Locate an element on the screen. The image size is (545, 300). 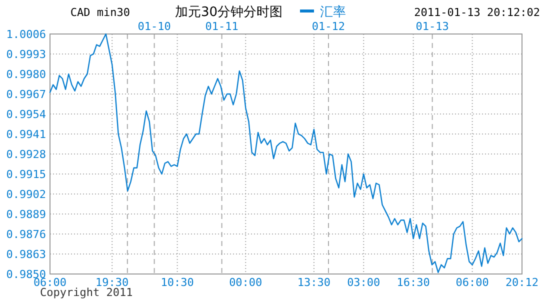
text: Copyright 2011 is located at coordinates (86, 292).